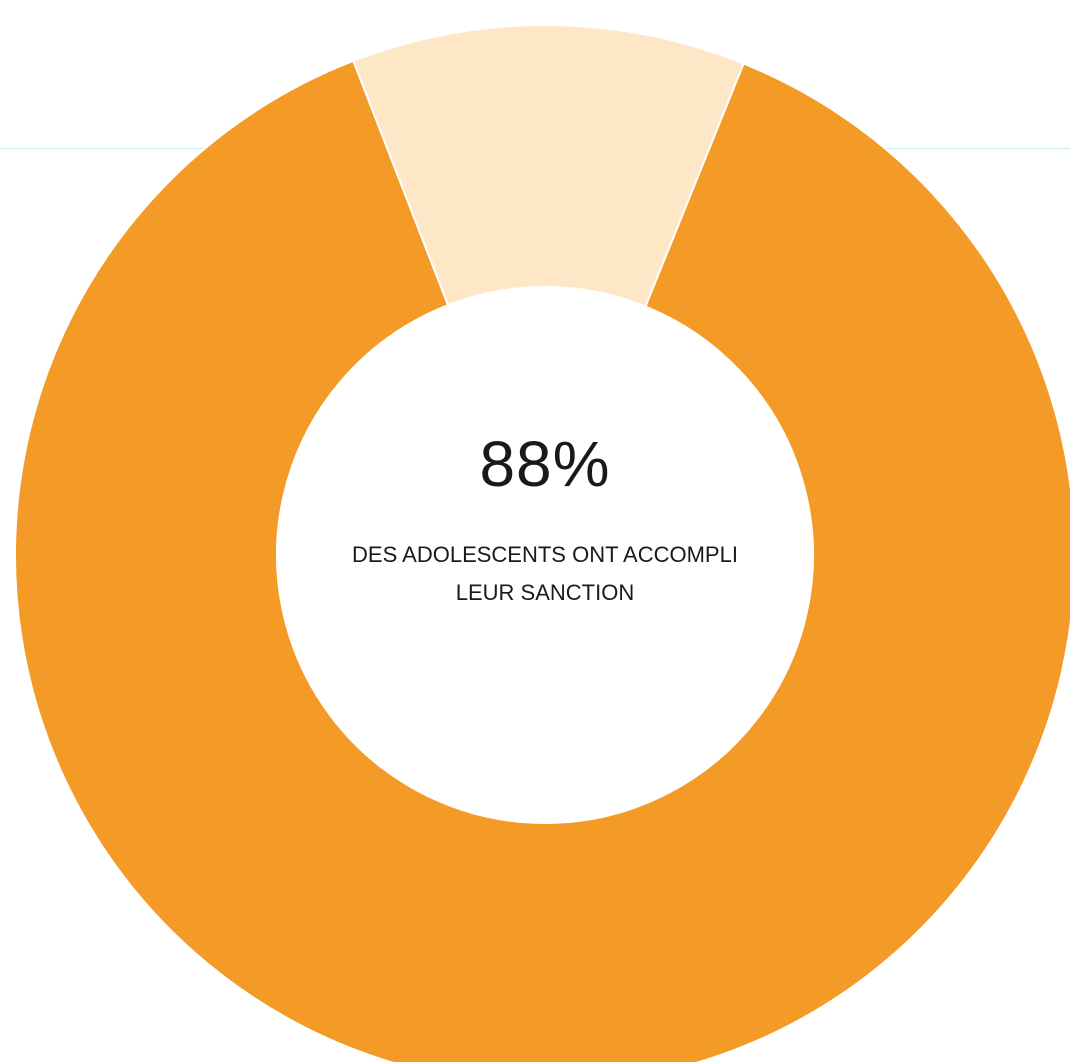 The height and width of the screenshot is (1062, 1070). I want to click on caption-line-1: DES ADOLESCENTS ONT ACCOMPLI, so click(545, 554).